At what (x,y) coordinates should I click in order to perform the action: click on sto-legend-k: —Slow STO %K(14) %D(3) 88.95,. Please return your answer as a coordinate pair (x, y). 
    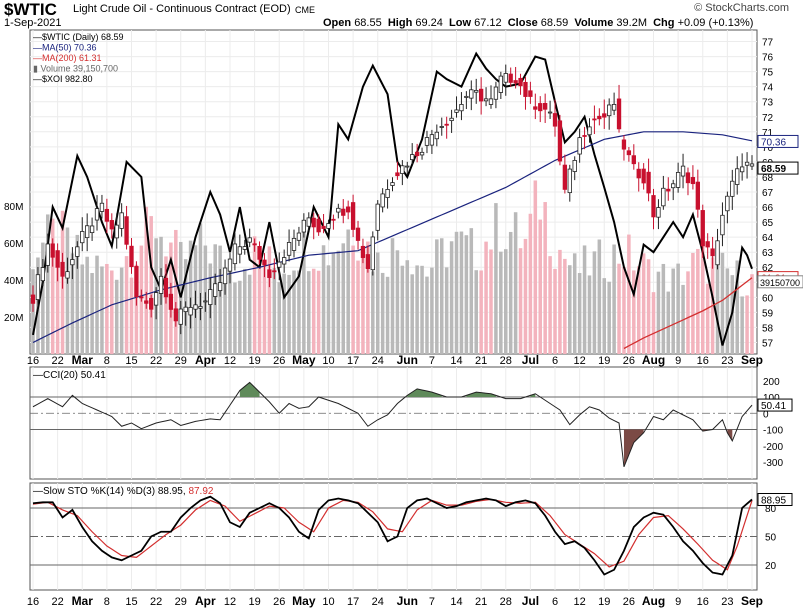
    Looking at the image, I should click on (110, 491).